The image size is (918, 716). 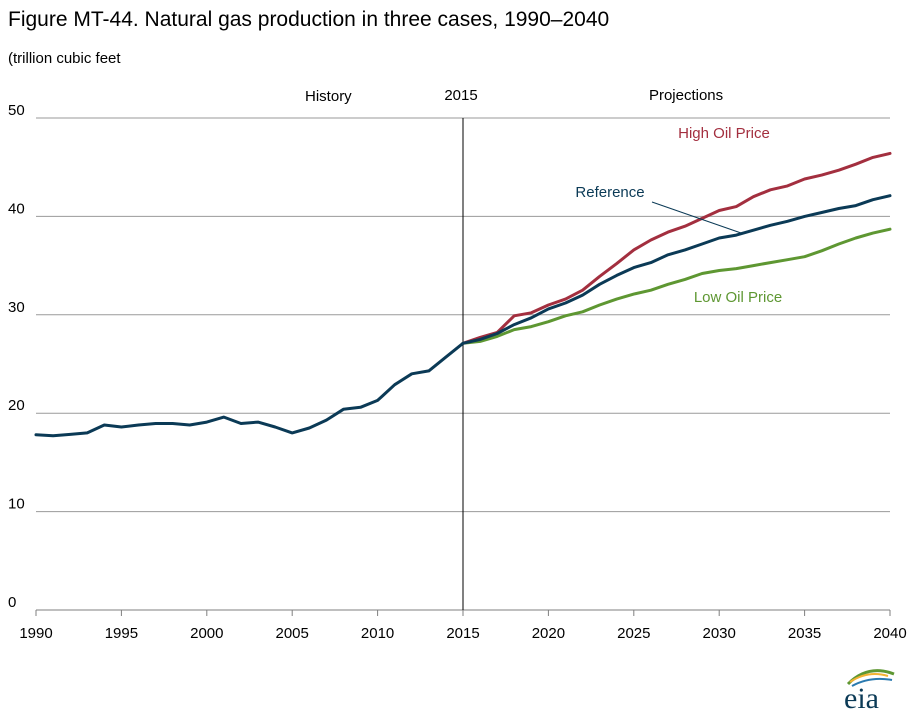 What do you see at coordinates (35, 633) in the screenshot?
I see `x-tick-label-1990: 1990` at bounding box center [35, 633].